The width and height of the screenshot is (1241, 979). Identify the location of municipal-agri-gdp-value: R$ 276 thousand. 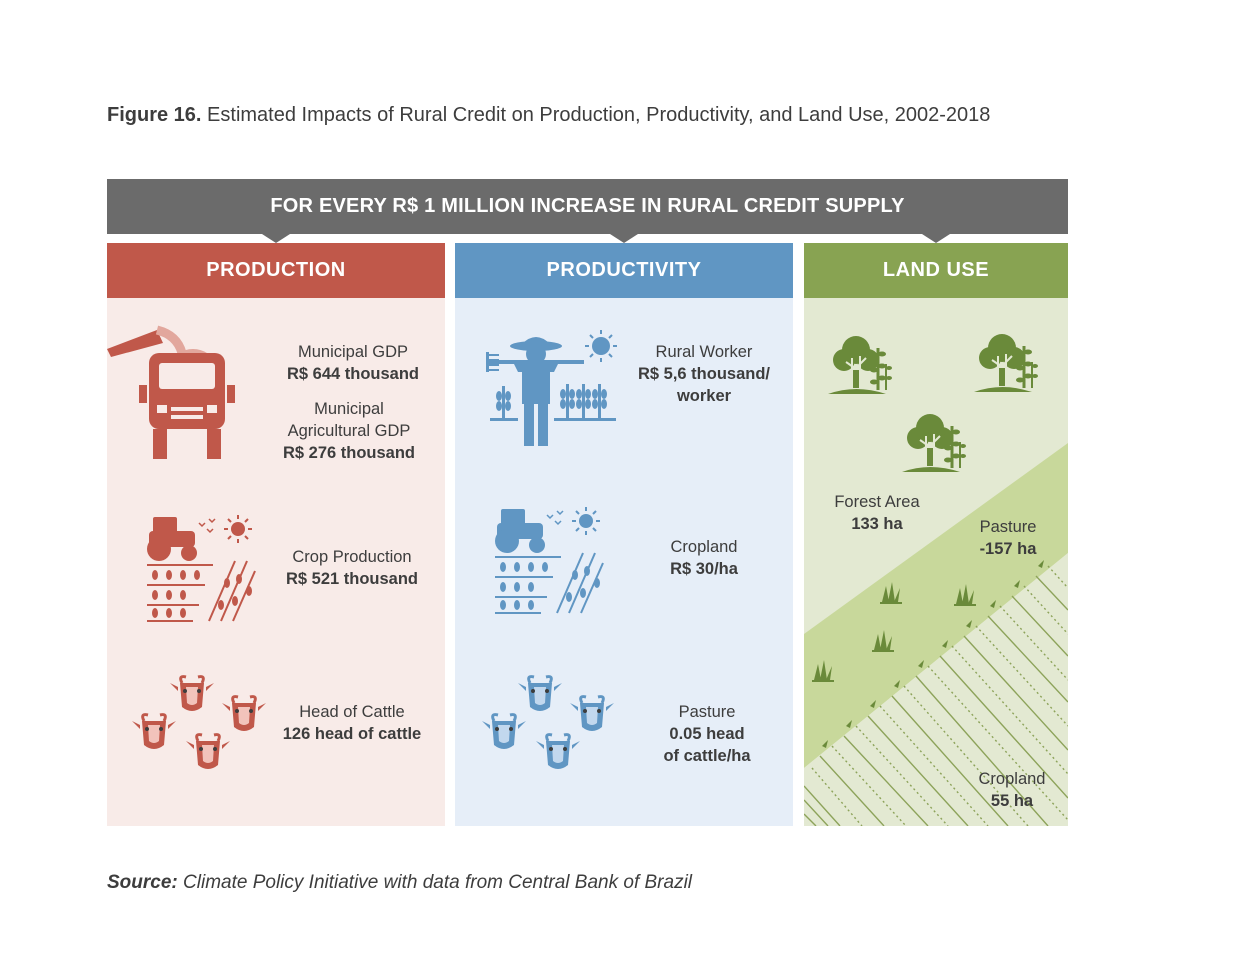
(349, 453).